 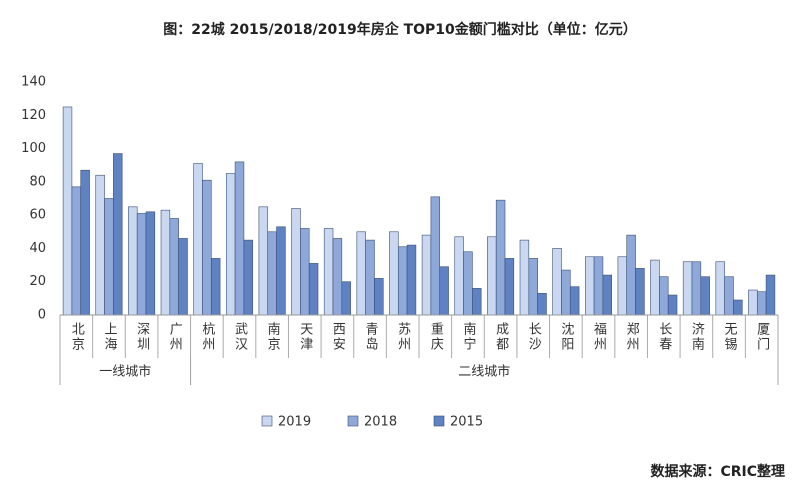 I want to click on x-tick-label: 苏州, so click(x=403, y=336).